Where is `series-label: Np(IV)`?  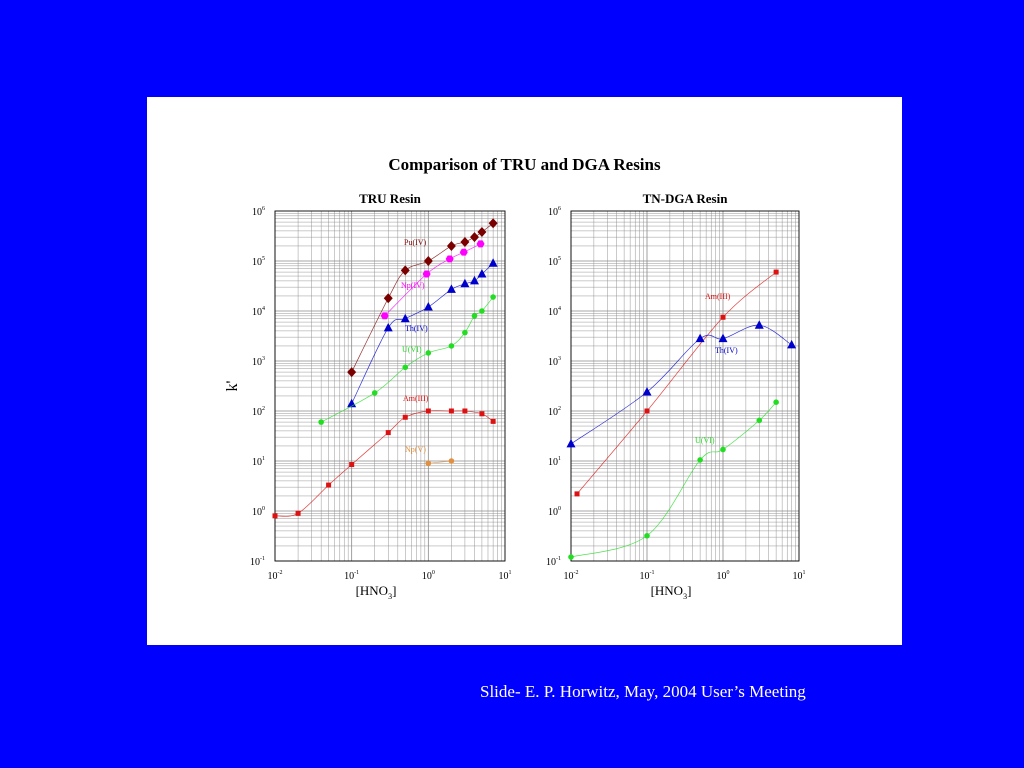
series-label: Np(IV) is located at coordinates (413, 285).